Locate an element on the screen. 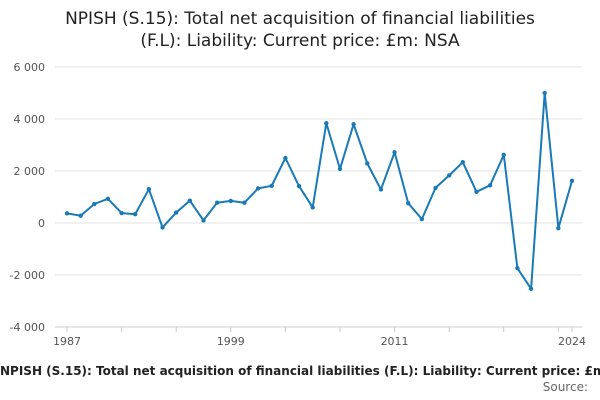 The image size is (600, 400). x-tick-label: 1999 is located at coordinates (231, 341).